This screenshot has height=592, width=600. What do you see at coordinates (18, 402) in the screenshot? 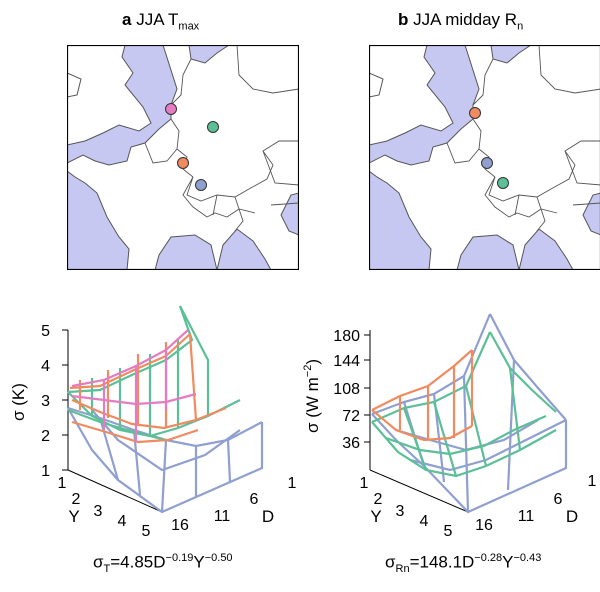
I see `z-axis-label: σ (K)` at bounding box center [18, 402].